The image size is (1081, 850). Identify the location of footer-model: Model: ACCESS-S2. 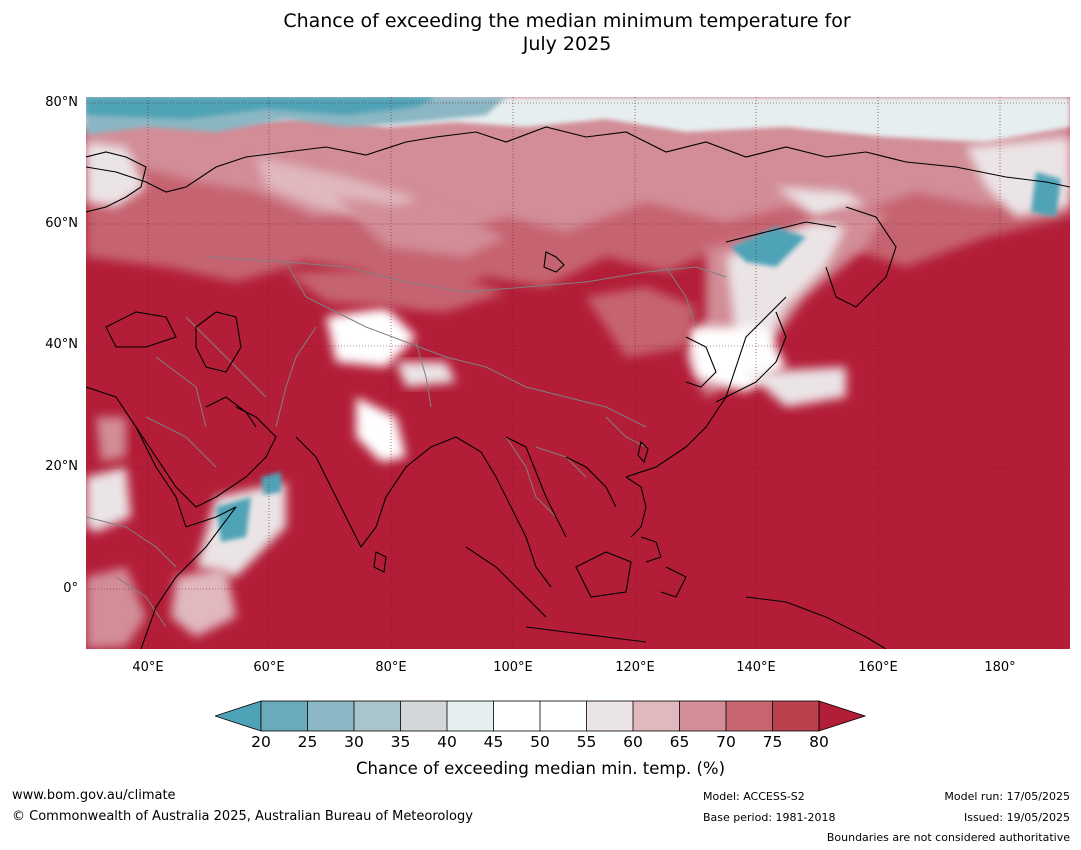
(754, 796).